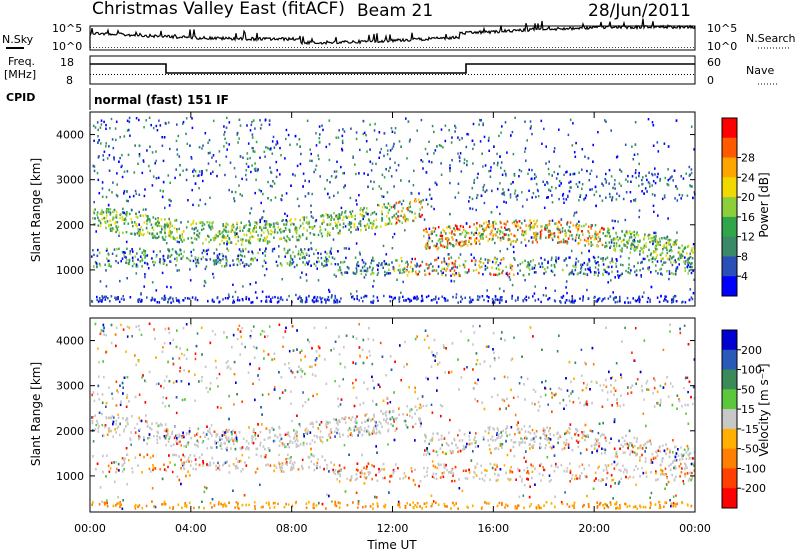  I want to click on cpid-label: CPID, so click(20, 97).